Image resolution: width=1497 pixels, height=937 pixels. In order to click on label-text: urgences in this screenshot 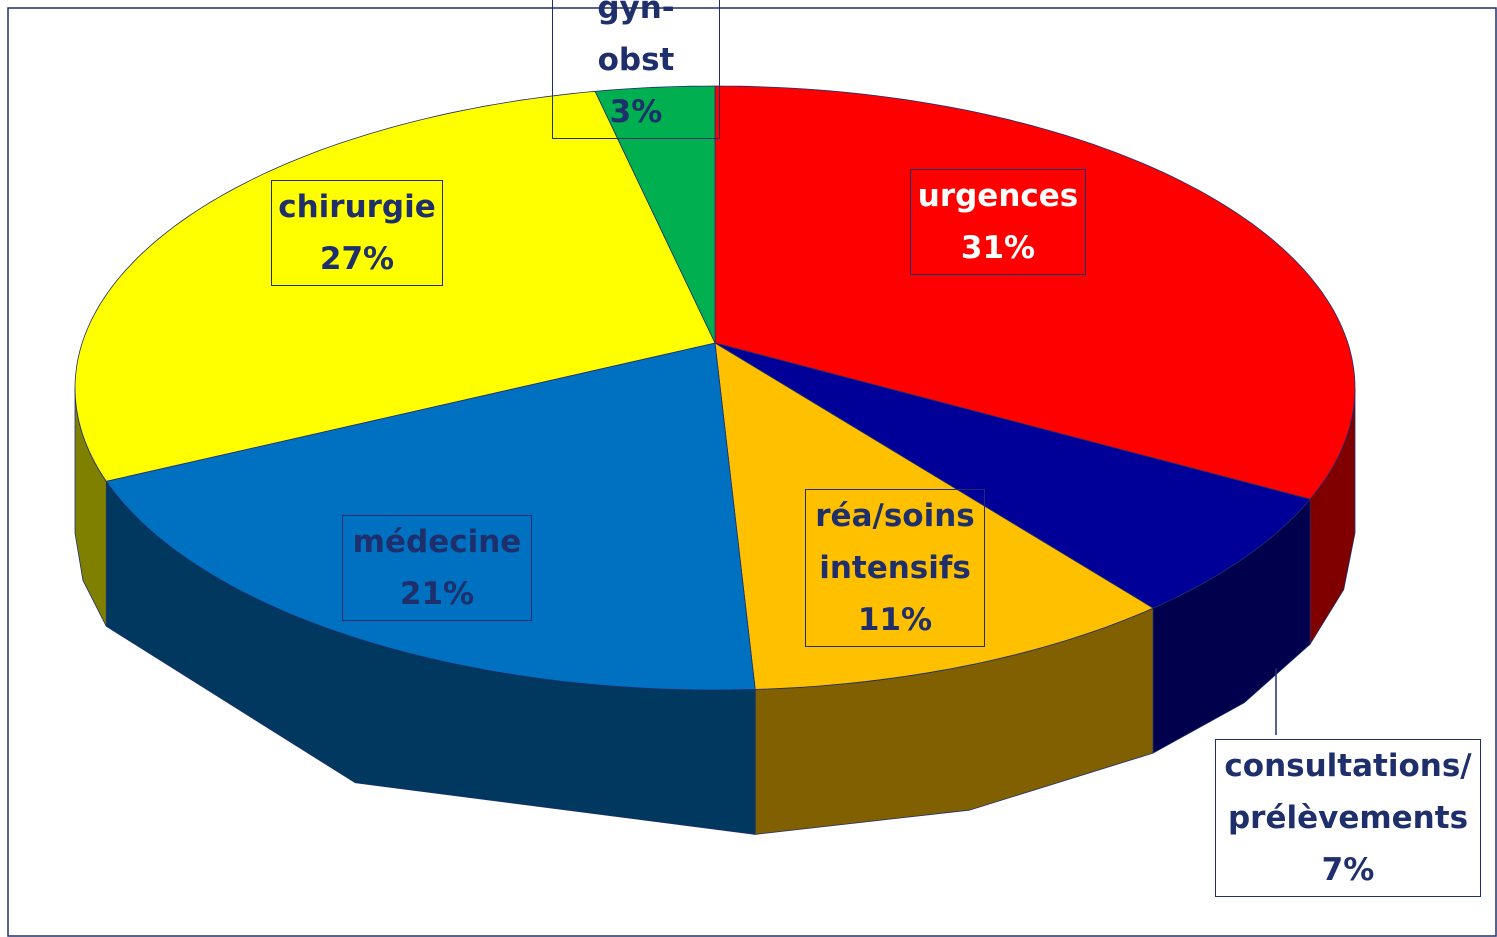, I will do `click(998, 196)`.